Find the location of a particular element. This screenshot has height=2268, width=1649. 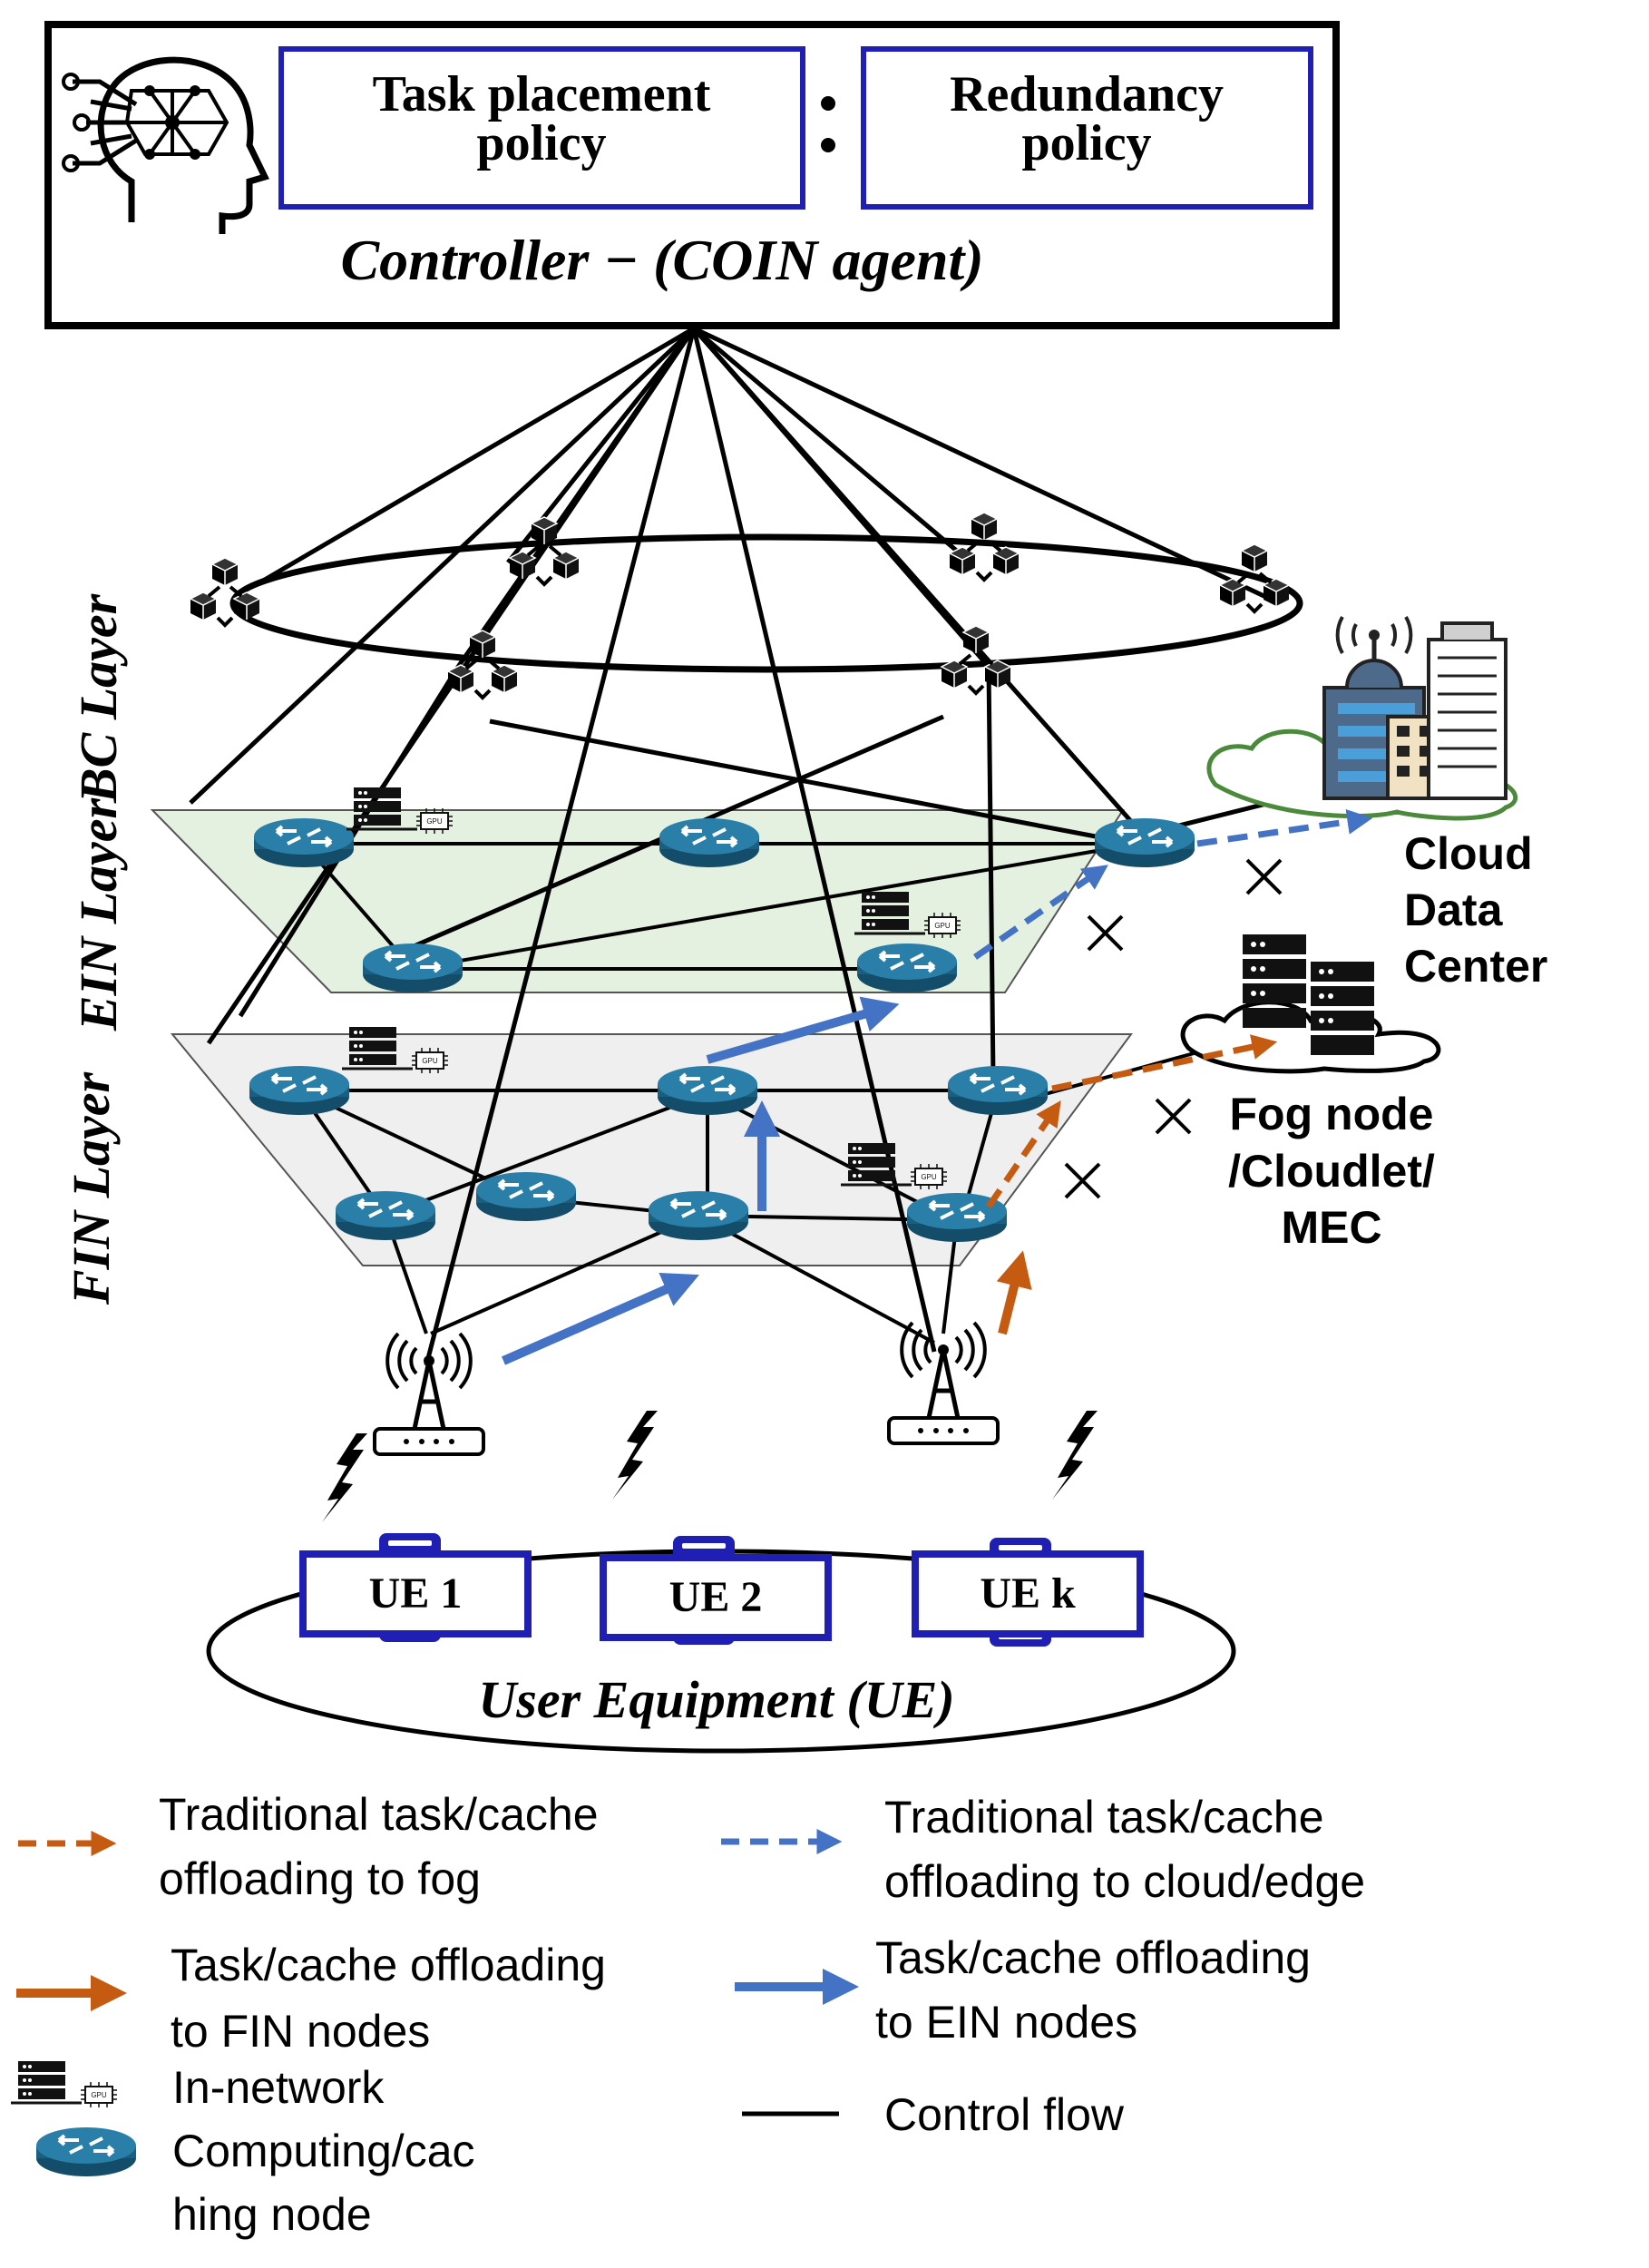

legend-router-icon is located at coordinates (86, 2152).